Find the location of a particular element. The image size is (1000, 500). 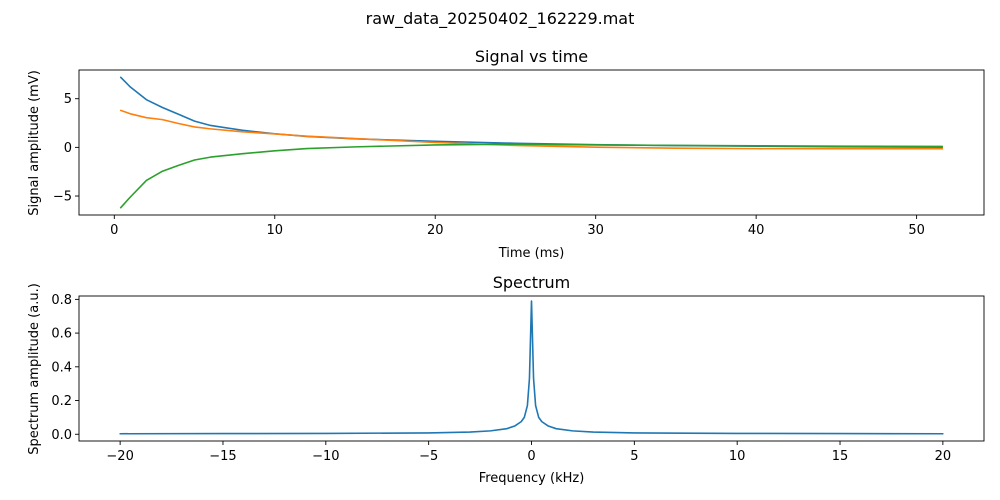

x-tick-label: 30 is located at coordinates (595, 230).